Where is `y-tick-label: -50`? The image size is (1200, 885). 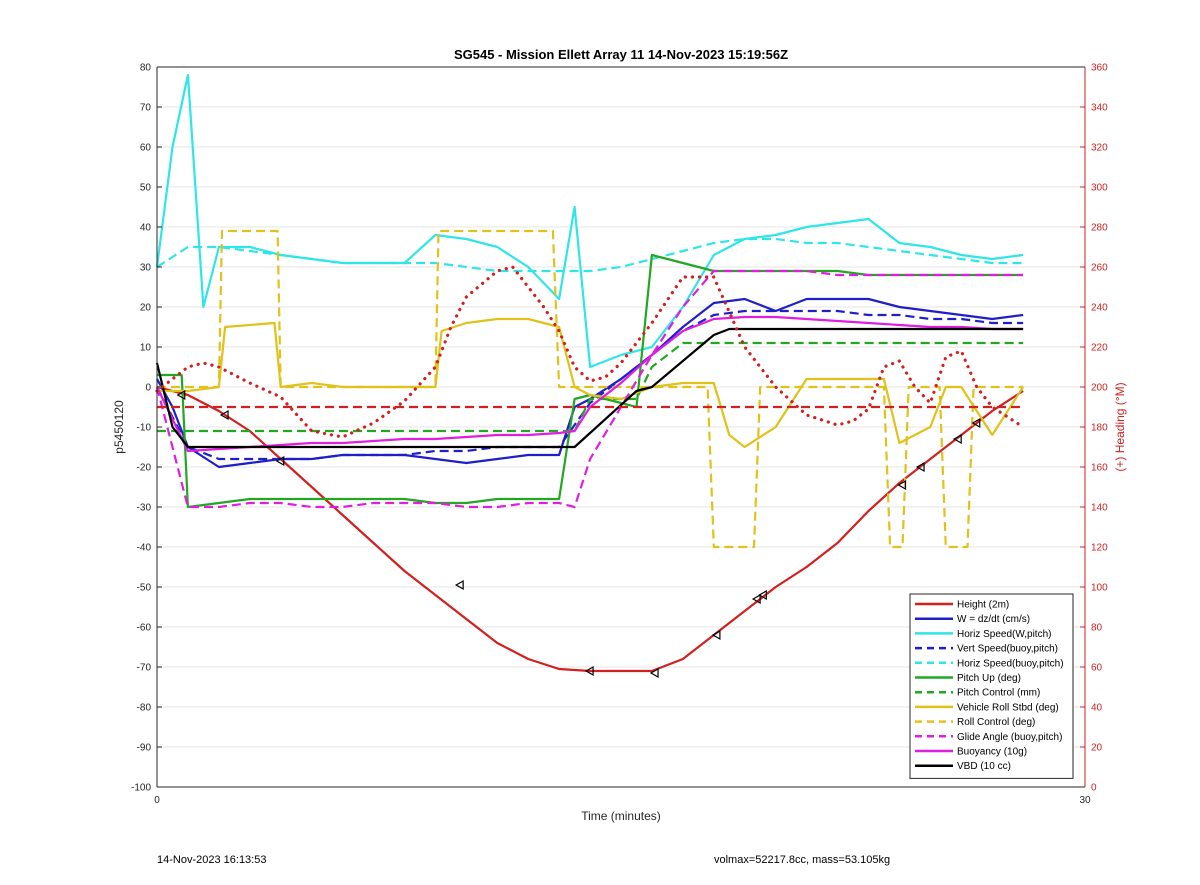
y-tick-label: -50 is located at coordinates (144, 588).